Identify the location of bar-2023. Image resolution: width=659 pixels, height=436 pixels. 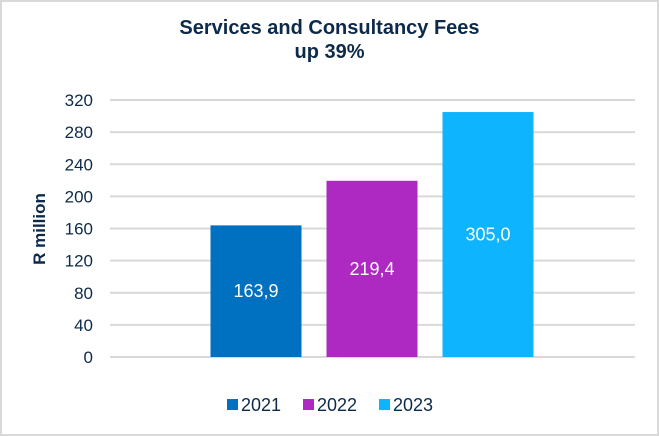
(488, 234).